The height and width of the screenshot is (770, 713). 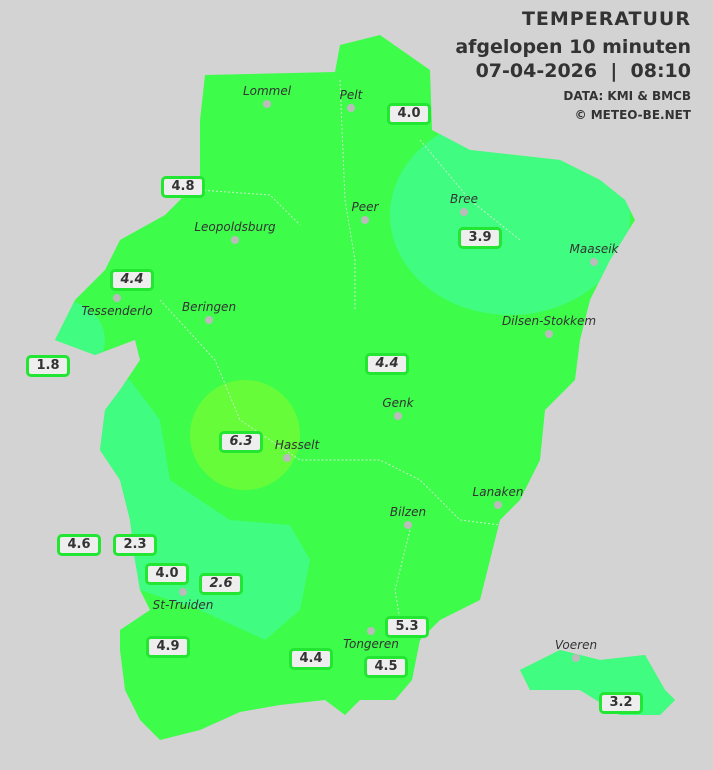 What do you see at coordinates (576, 645) in the screenshot?
I see `city-label: Voeren` at bounding box center [576, 645].